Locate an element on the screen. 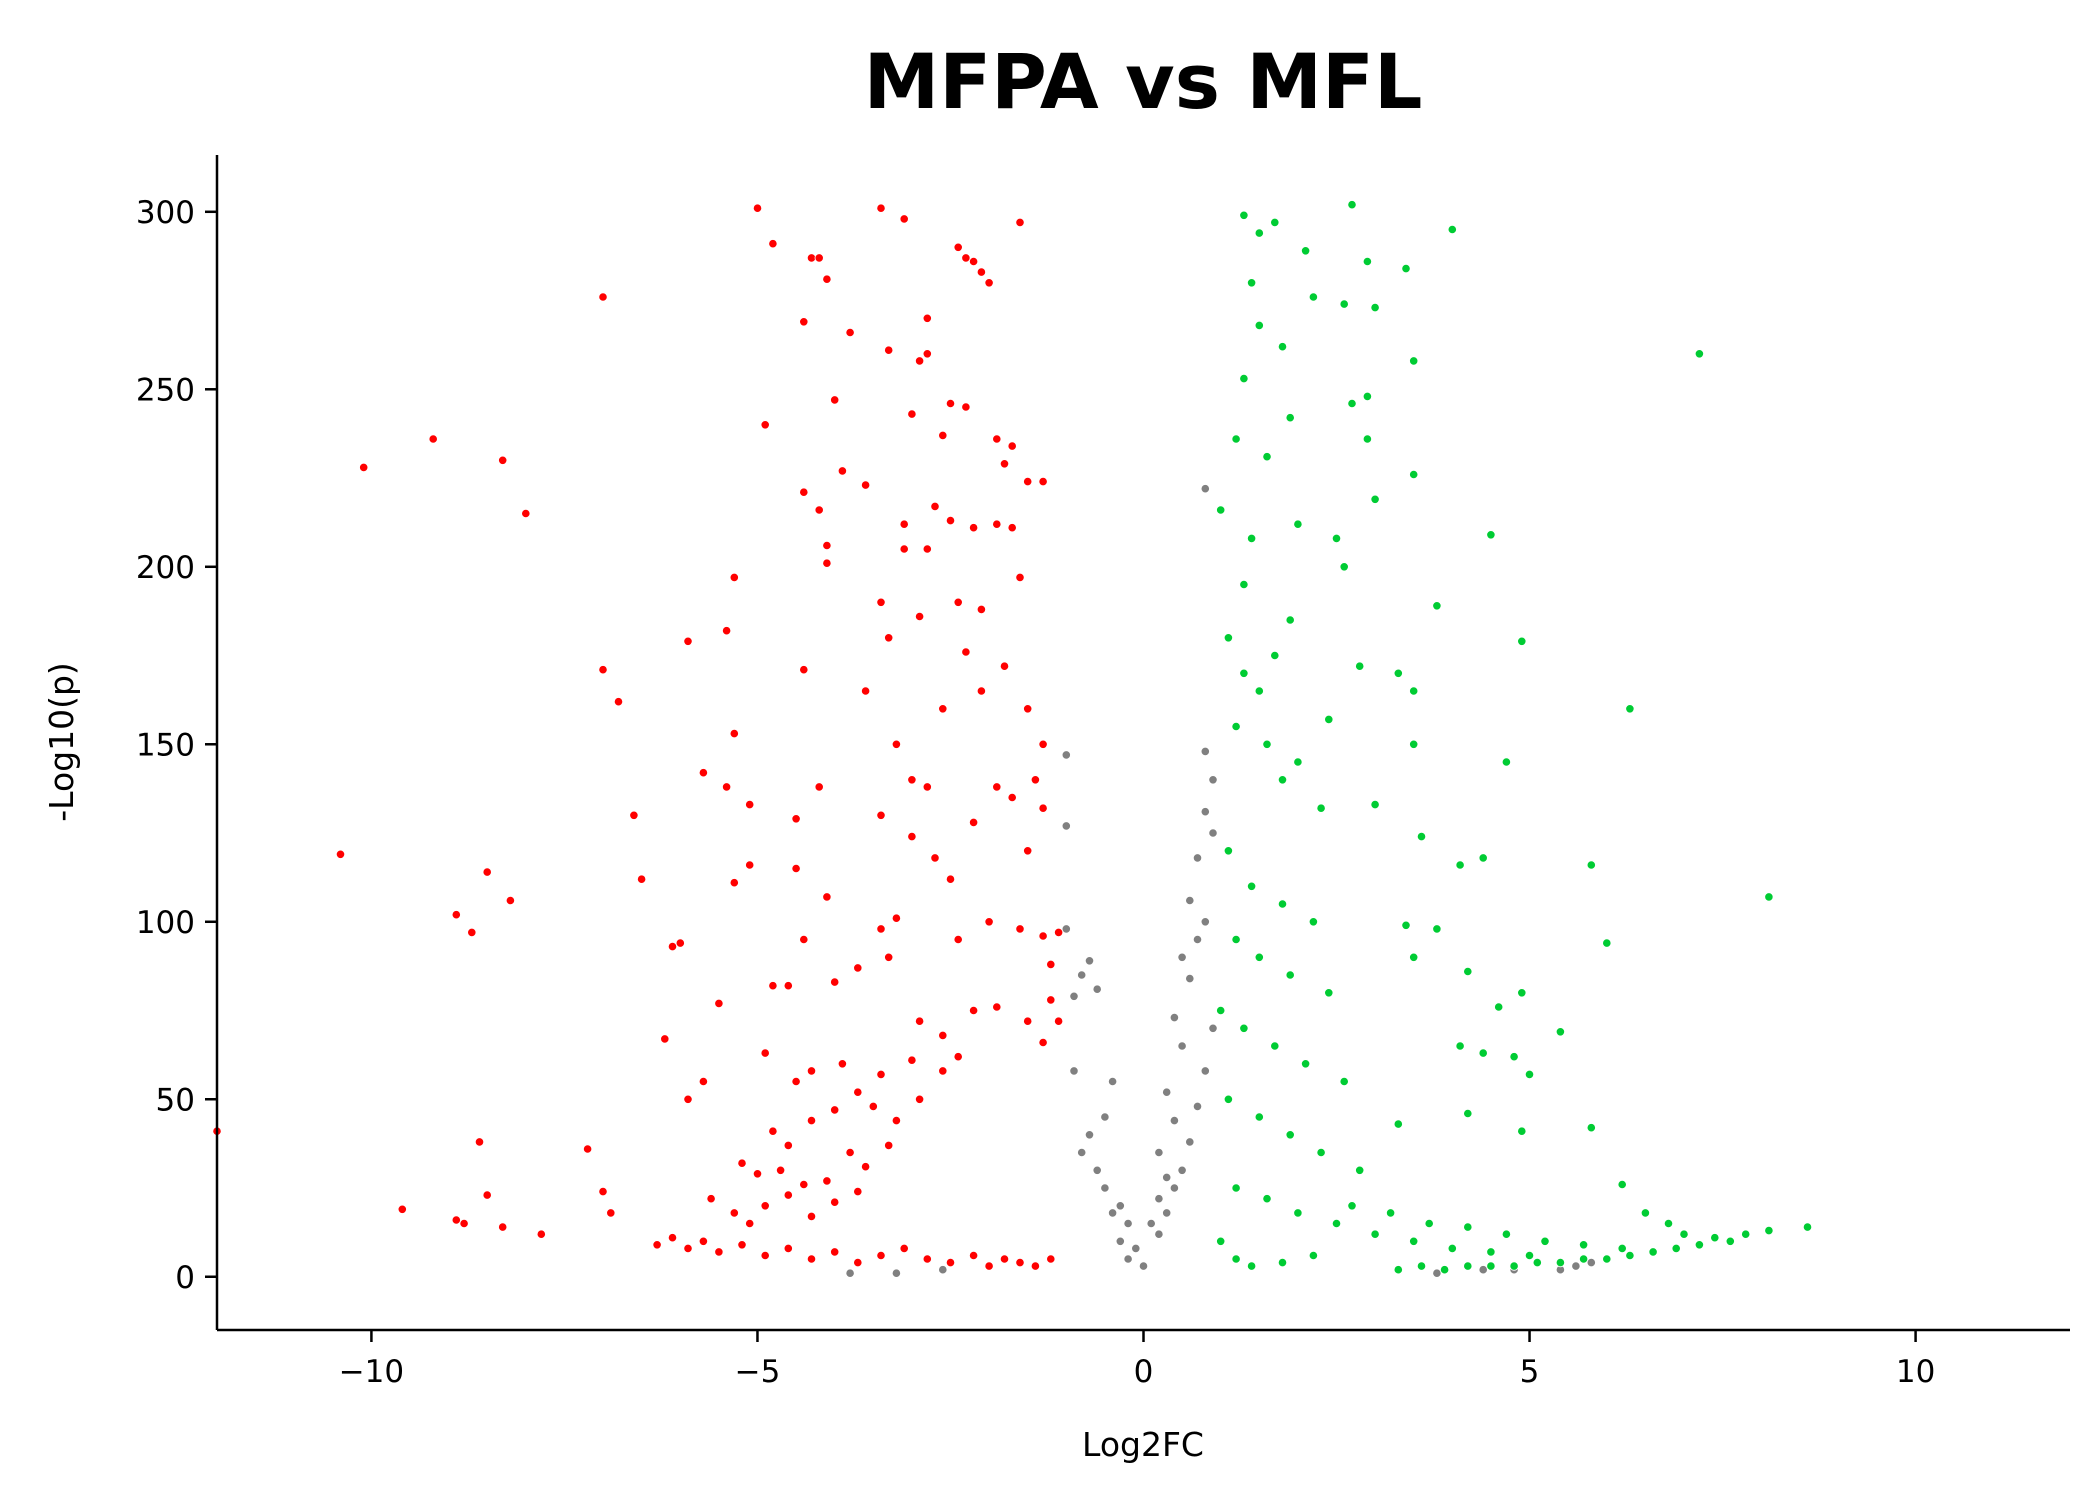 The width and height of the screenshot is (2100, 1500). x-tick-label-3: 5 is located at coordinates (1530, 1372).